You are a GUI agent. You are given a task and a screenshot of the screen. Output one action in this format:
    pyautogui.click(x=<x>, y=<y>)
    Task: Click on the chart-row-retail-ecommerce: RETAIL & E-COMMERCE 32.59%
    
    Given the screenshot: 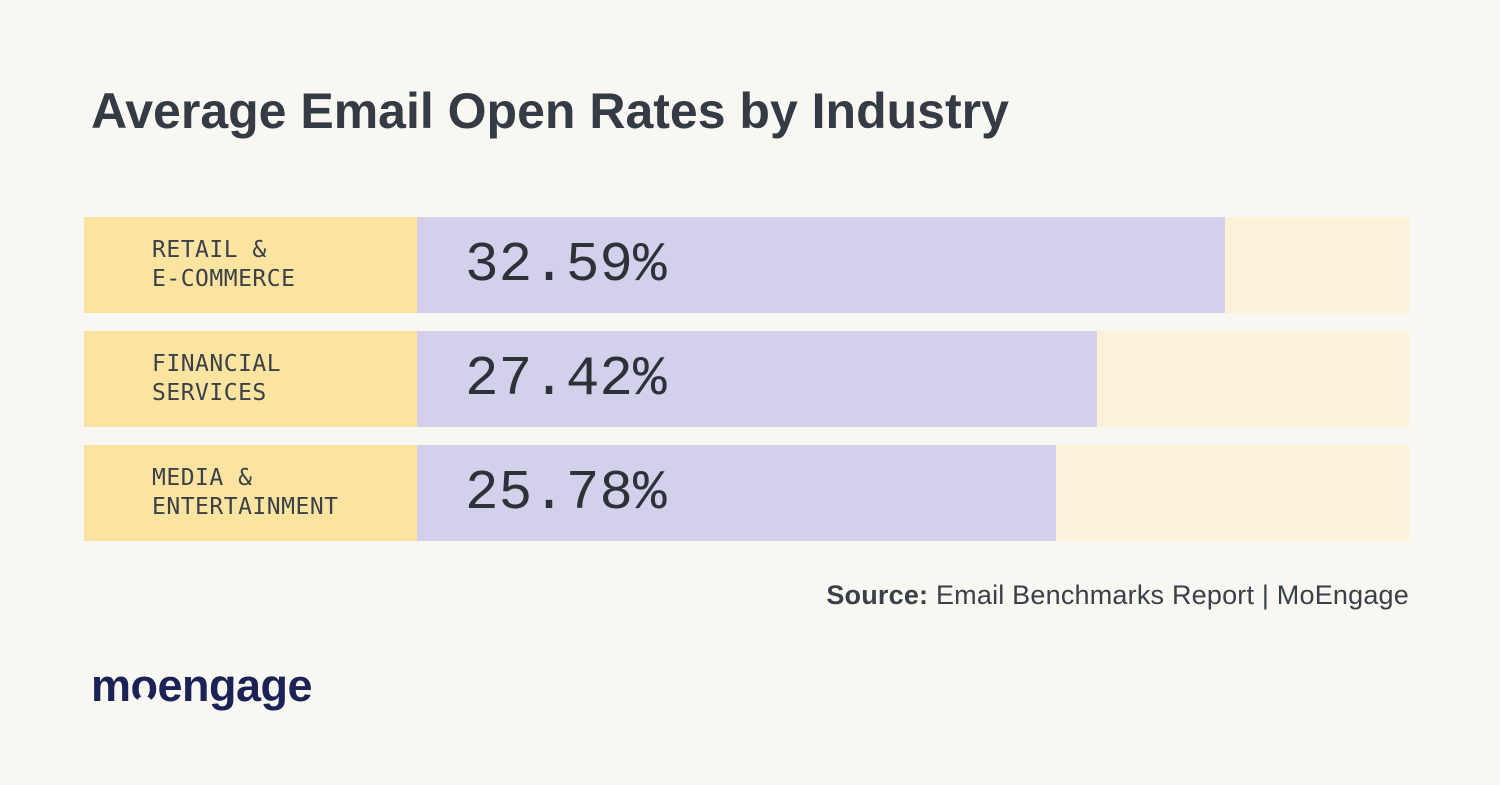 What is the action you would take?
    pyautogui.click(x=746, y=265)
    